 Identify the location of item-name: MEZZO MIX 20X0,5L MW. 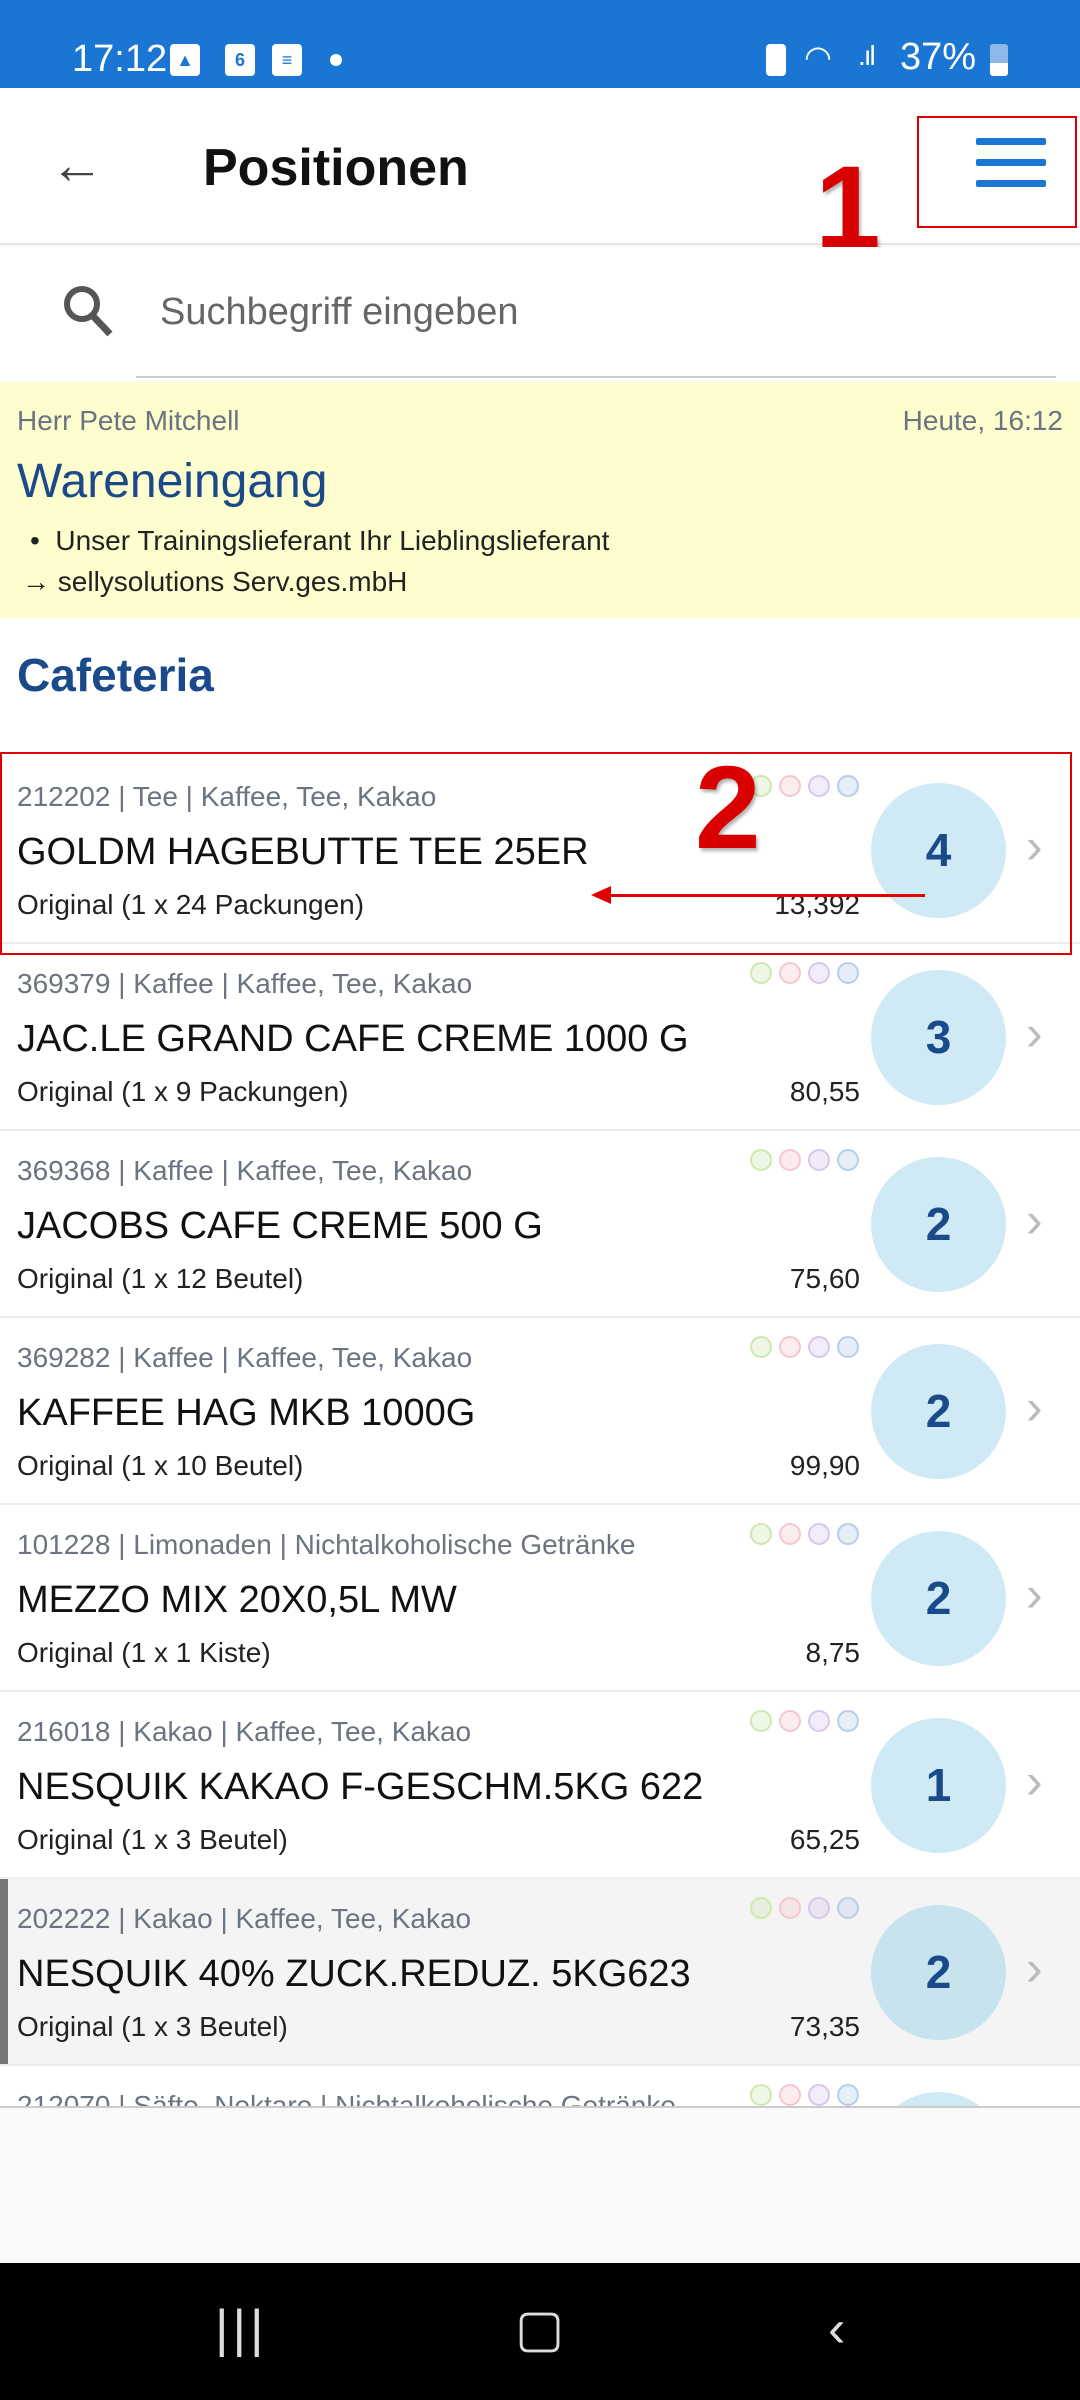
(237, 1600).